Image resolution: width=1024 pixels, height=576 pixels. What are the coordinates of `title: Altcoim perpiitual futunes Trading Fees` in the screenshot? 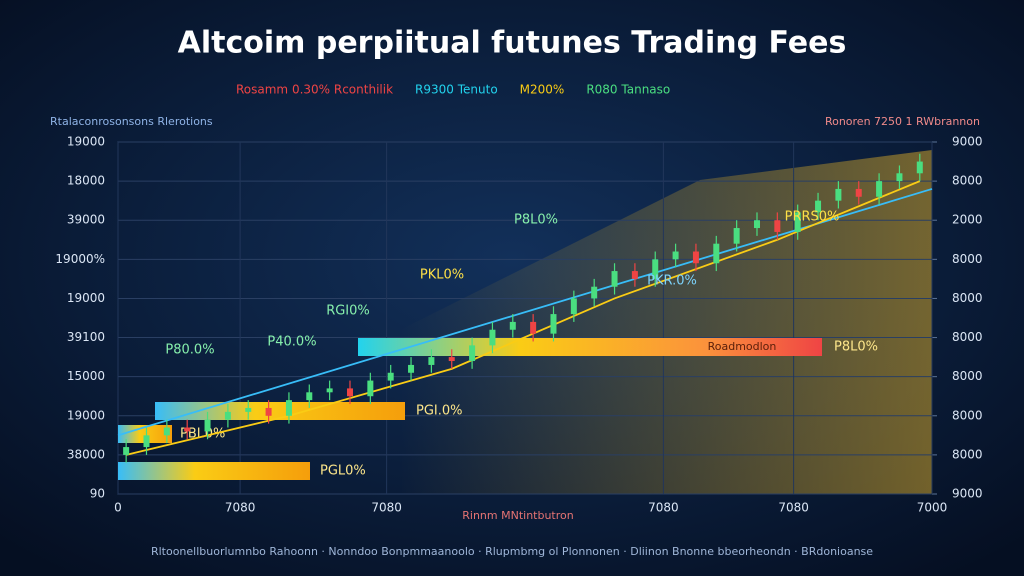 It's located at (512, 43).